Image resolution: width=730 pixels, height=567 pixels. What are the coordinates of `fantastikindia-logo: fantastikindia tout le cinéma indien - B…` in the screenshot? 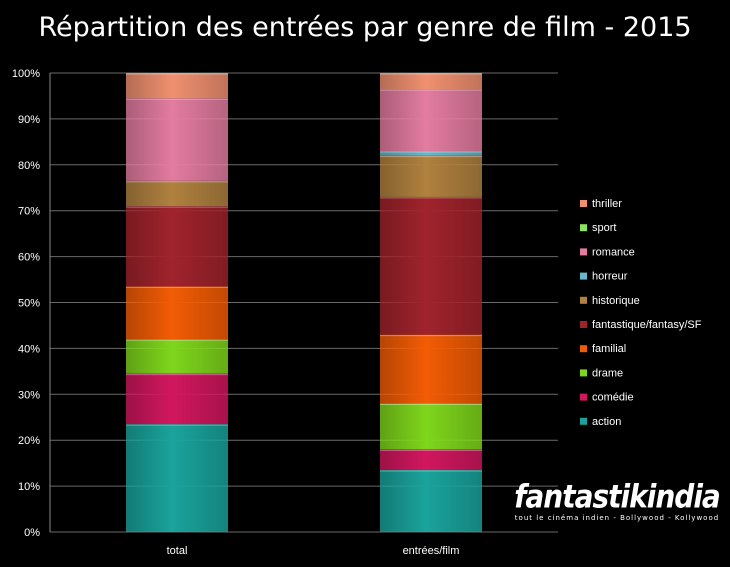 It's located at (617, 499).